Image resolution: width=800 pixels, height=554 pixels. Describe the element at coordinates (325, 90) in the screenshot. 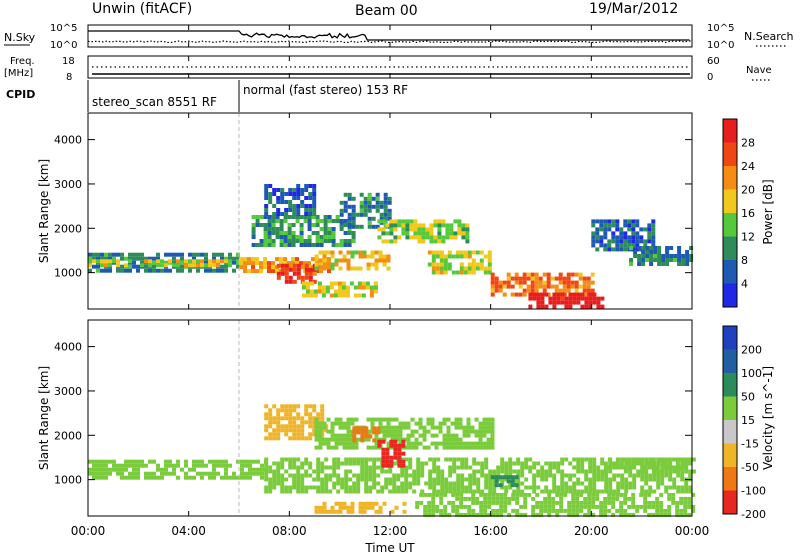

I see `cpid-segment-label: normal (fast stereo) 153 RF` at that location.